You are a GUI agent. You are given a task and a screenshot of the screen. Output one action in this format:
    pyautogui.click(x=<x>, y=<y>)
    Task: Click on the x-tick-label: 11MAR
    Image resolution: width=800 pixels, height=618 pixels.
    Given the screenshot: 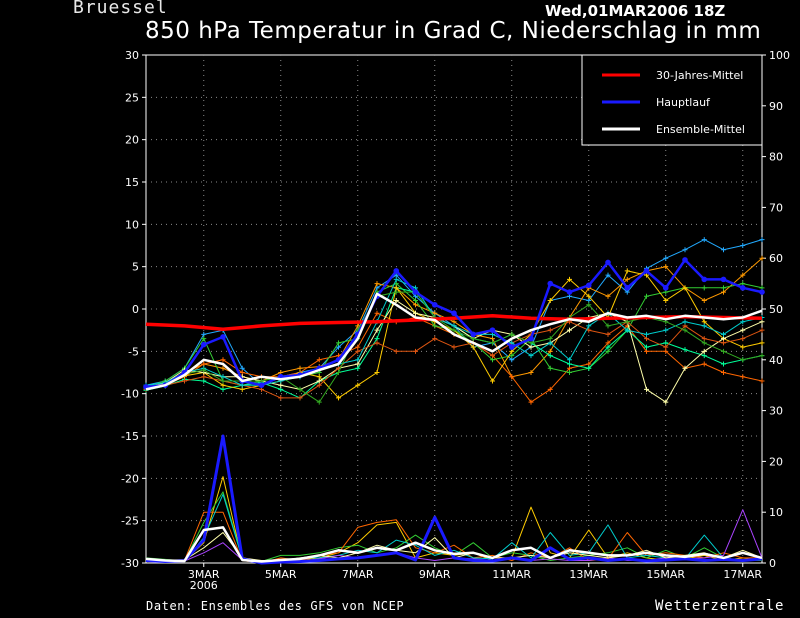 What is the action you would take?
    pyautogui.click(x=511, y=574)
    